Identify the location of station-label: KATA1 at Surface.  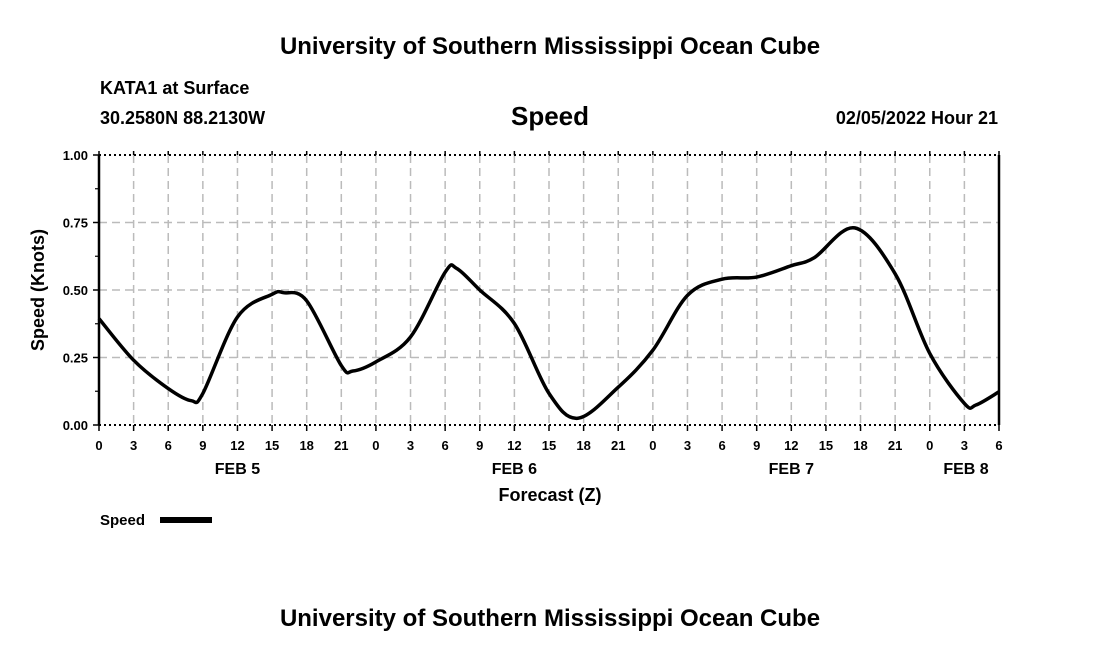
(174, 88).